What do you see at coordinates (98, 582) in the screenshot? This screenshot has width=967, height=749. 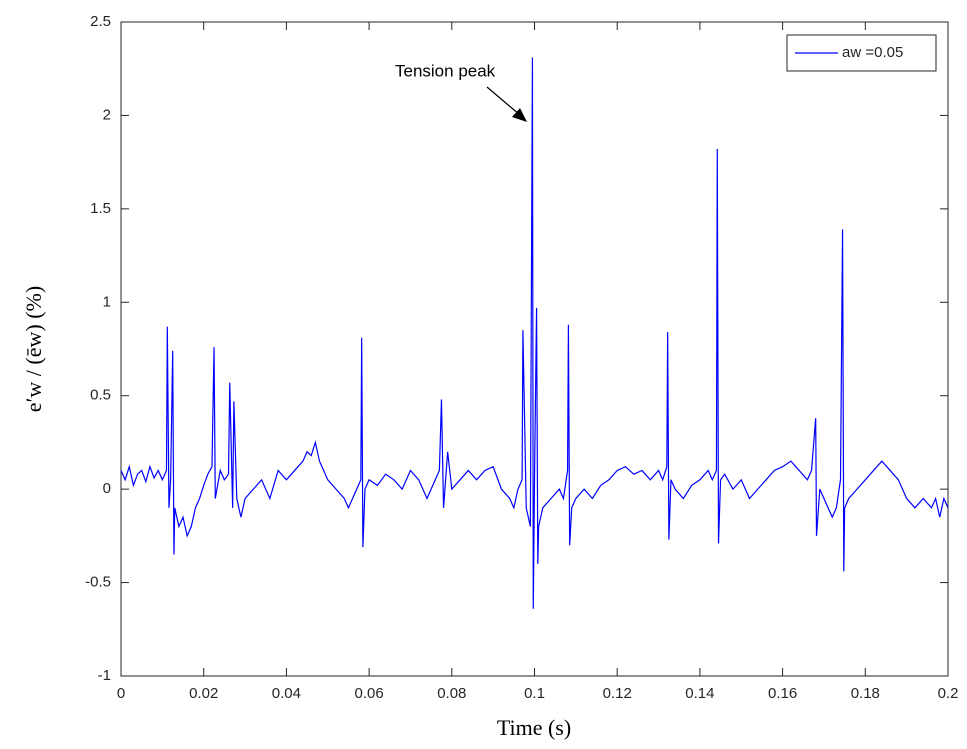 I see `y-tick-label: -0.5` at bounding box center [98, 582].